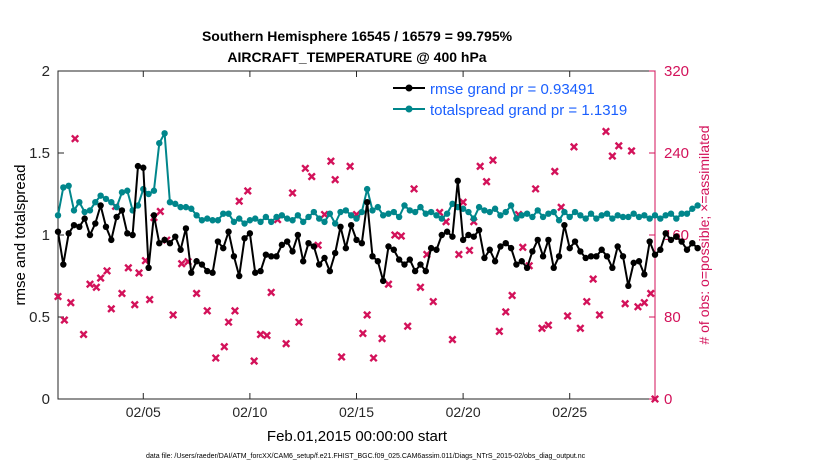  What do you see at coordinates (46, 235) in the screenshot?
I see `y-axis-left: 0 0.5 1 1.5 2` at bounding box center [46, 235].